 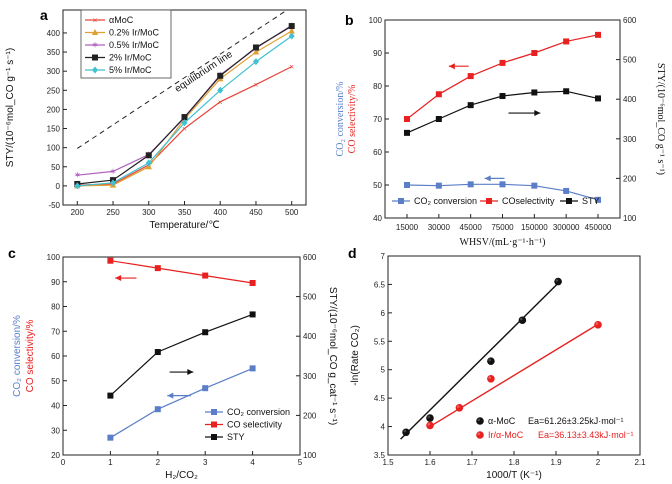 I want to click on y-axis-title-left1-c: CO₂ conversion/%, so click(x=17, y=356).